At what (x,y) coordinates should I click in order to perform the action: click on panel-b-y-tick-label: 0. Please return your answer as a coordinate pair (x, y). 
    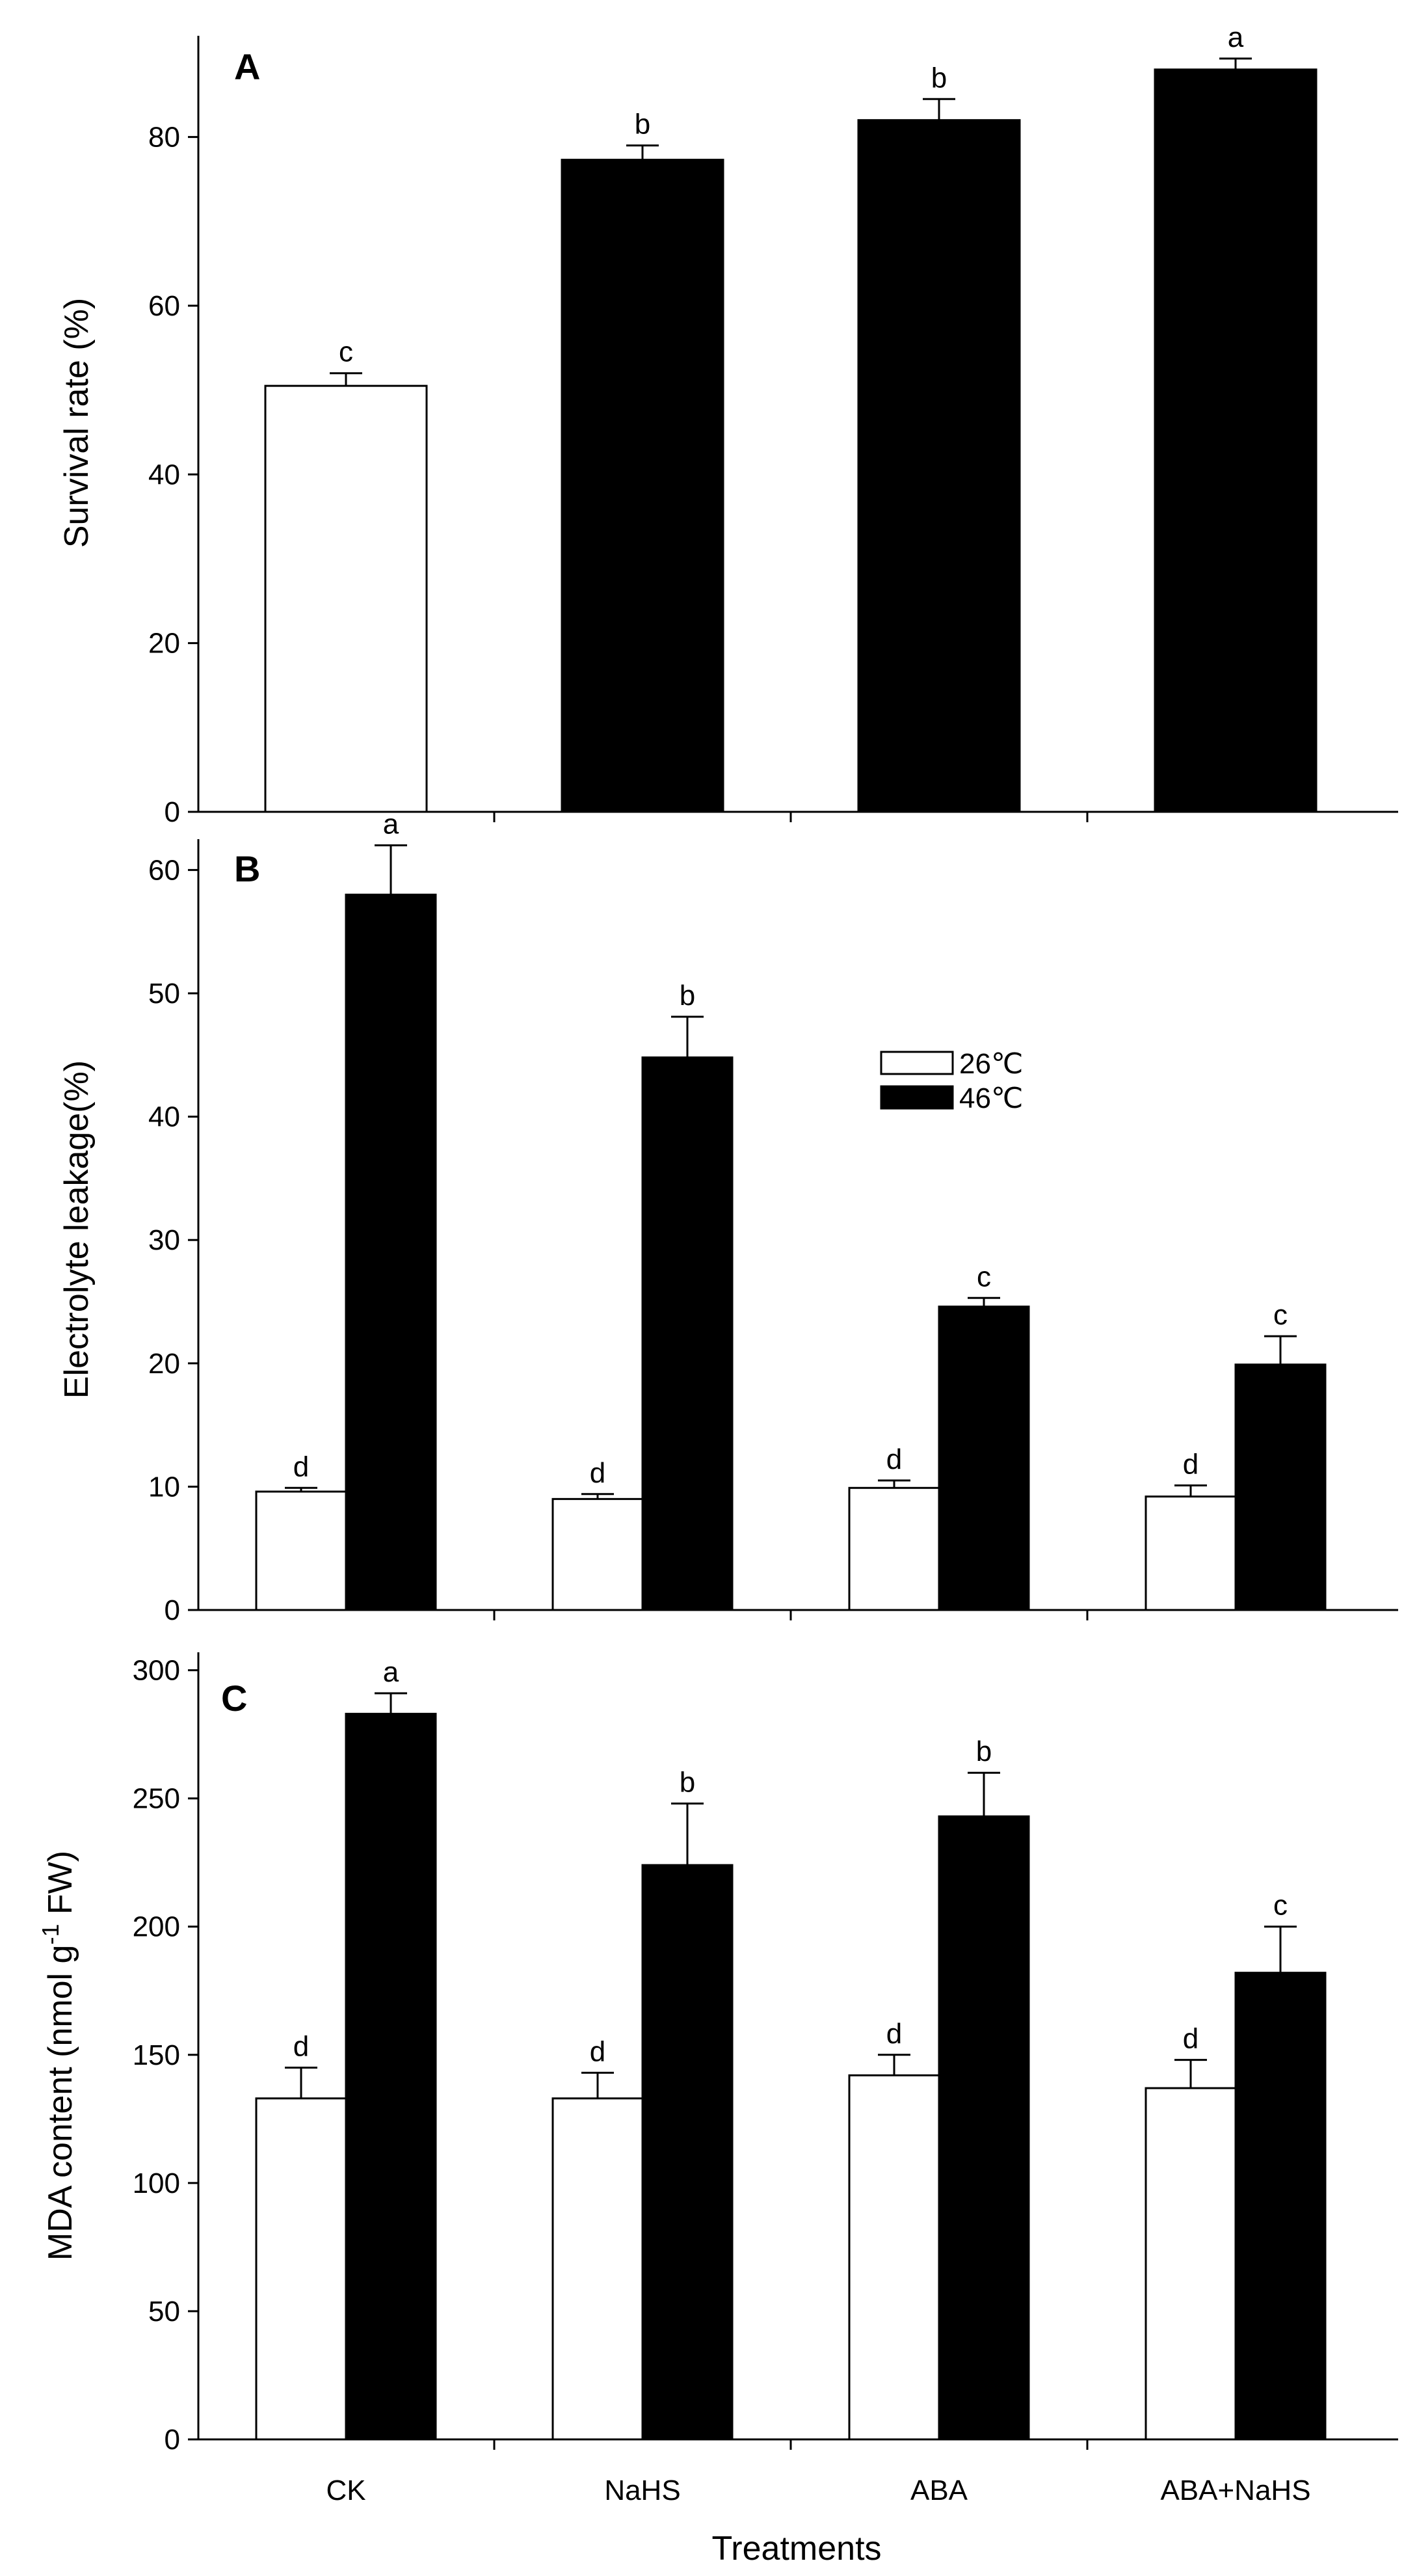
    Looking at the image, I should click on (172, 1610).